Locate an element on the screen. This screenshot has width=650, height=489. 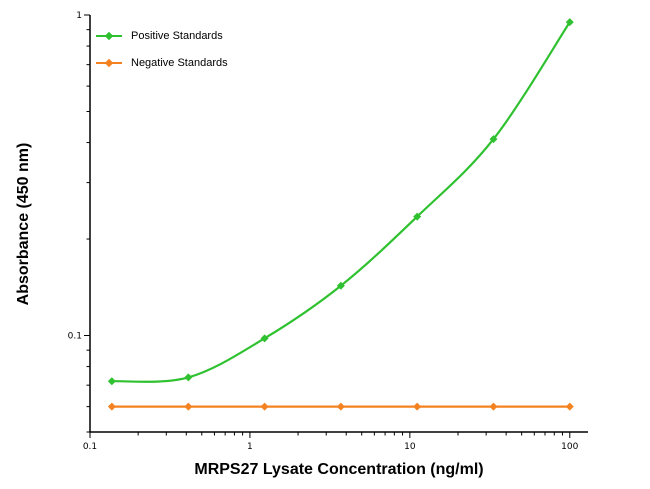
x-tick-label: 10 is located at coordinates (410, 447).